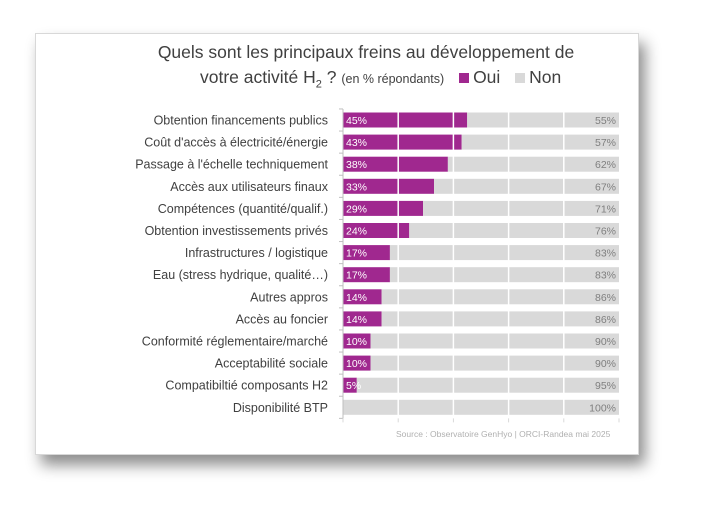 The height and width of the screenshot is (518, 702). I want to click on data-label-oui: 29%, so click(356, 209).